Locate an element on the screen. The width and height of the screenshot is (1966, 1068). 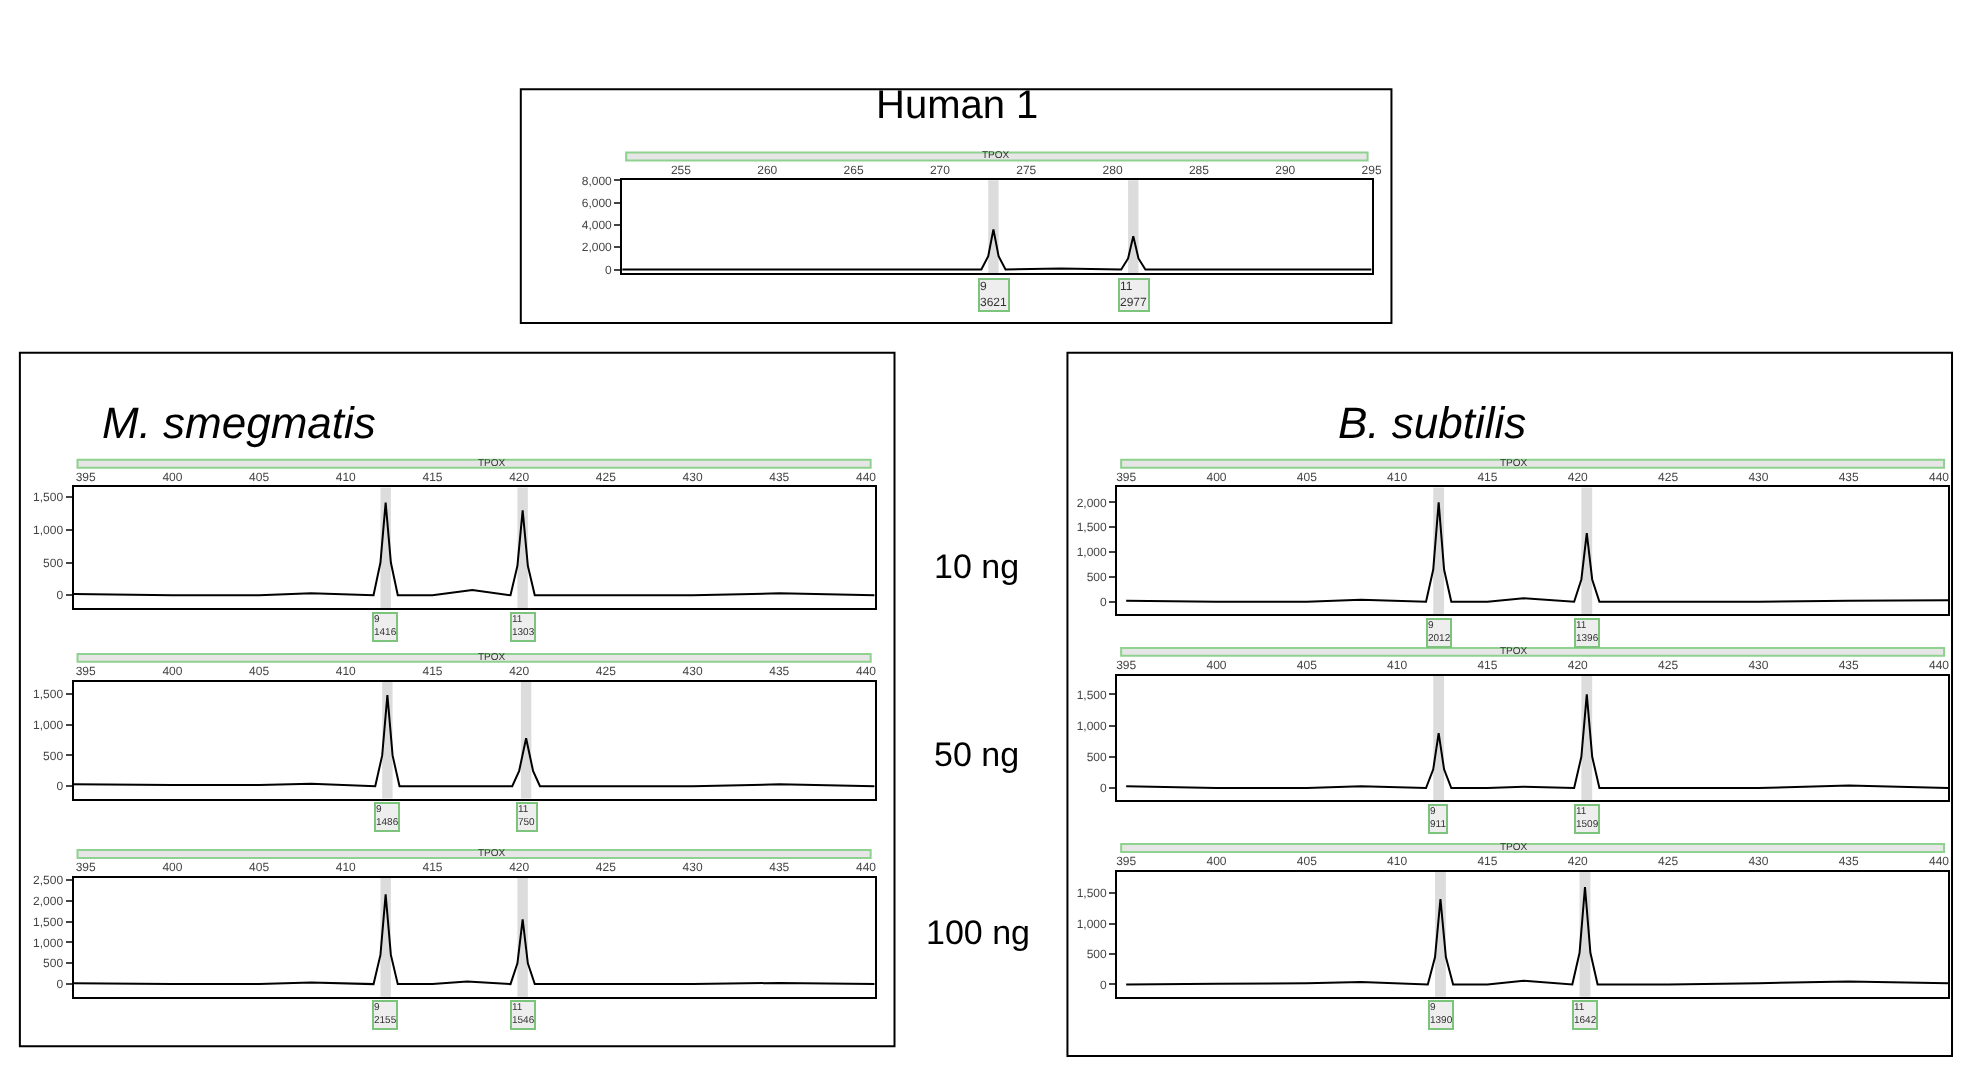
chart-title: Human 1 is located at coordinates (957, 106).